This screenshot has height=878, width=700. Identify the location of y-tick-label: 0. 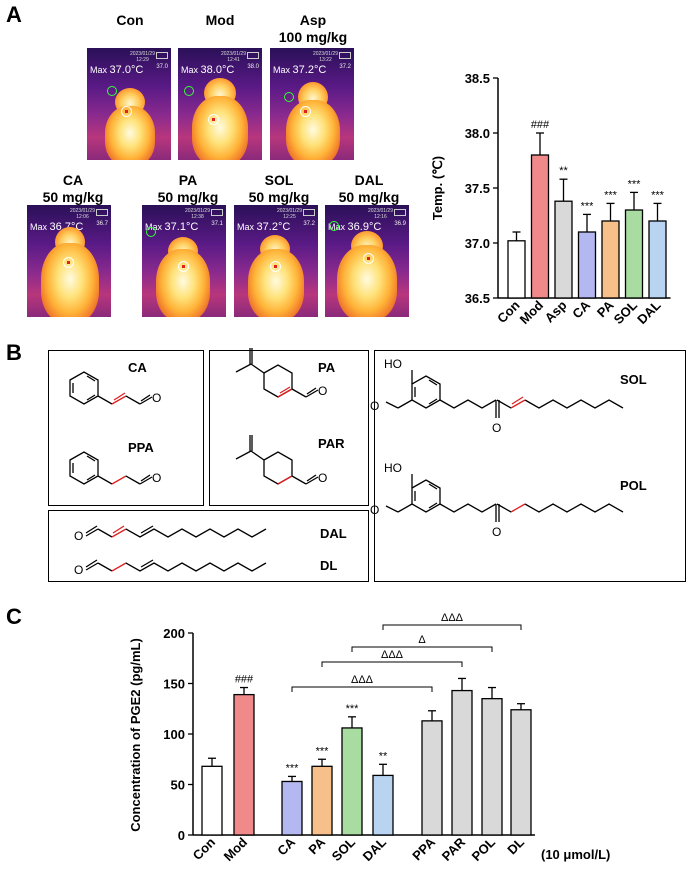
(181, 835).